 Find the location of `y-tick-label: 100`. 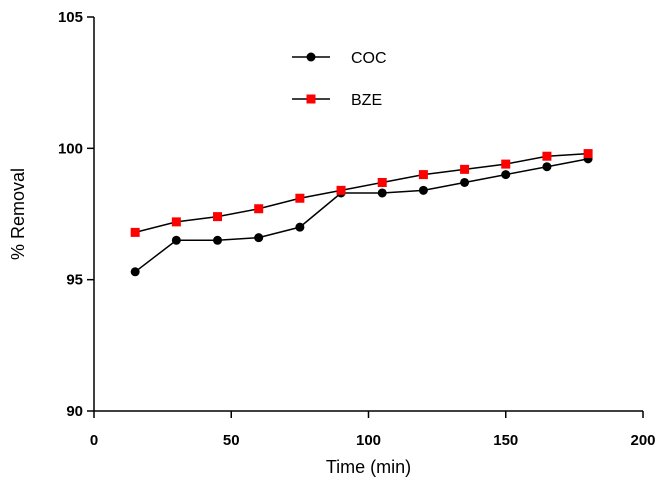

y-tick-label: 100 is located at coordinates (70, 148).